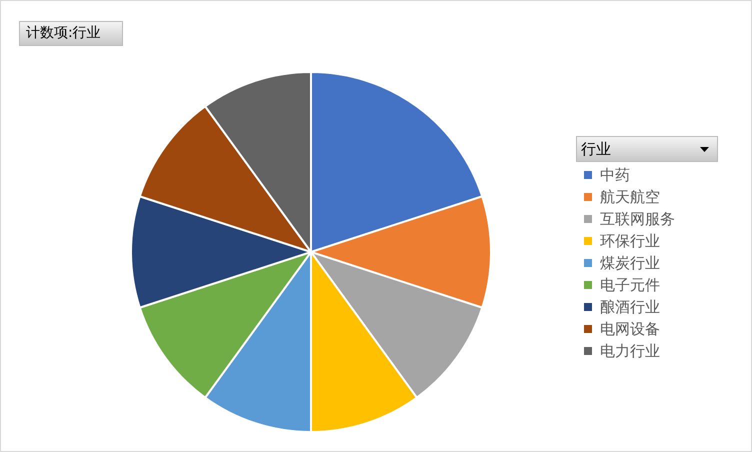 This screenshot has height=452, width=752. Describe the element at coordinates (630, 307) in the screenshot. I see `legend-label: 酿酒行业` at that location.